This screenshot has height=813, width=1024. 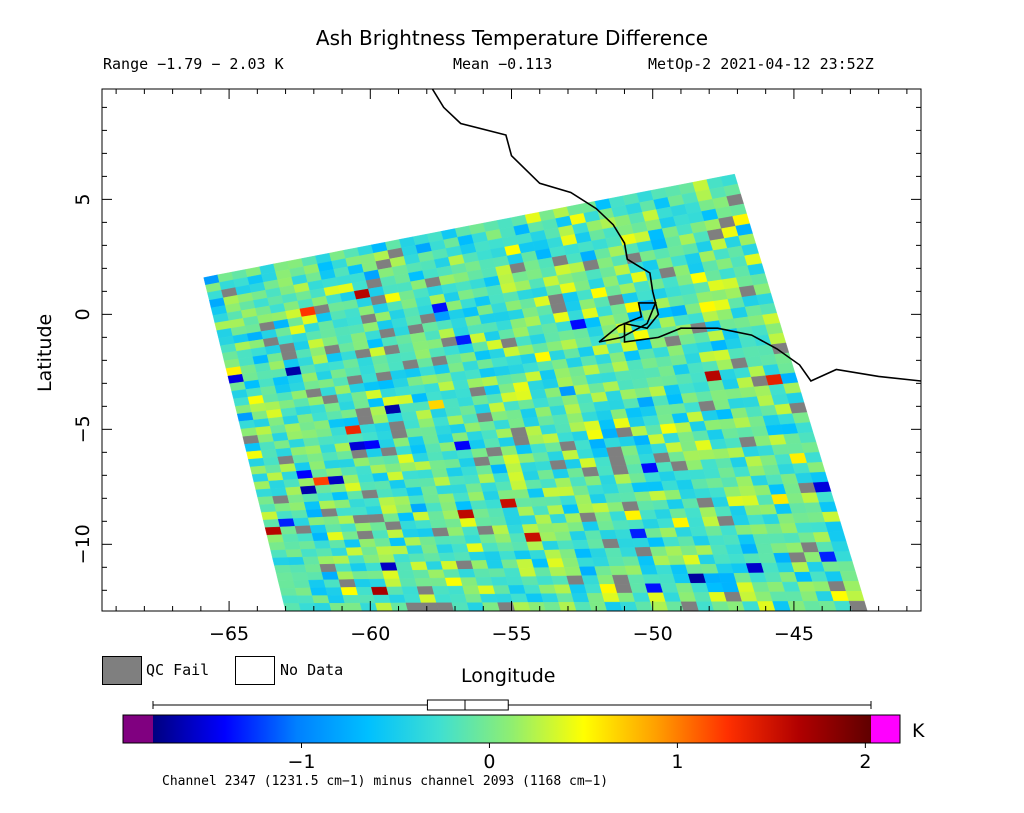 I want to click on y-tick-label: −5, so click(x=83, y=429).